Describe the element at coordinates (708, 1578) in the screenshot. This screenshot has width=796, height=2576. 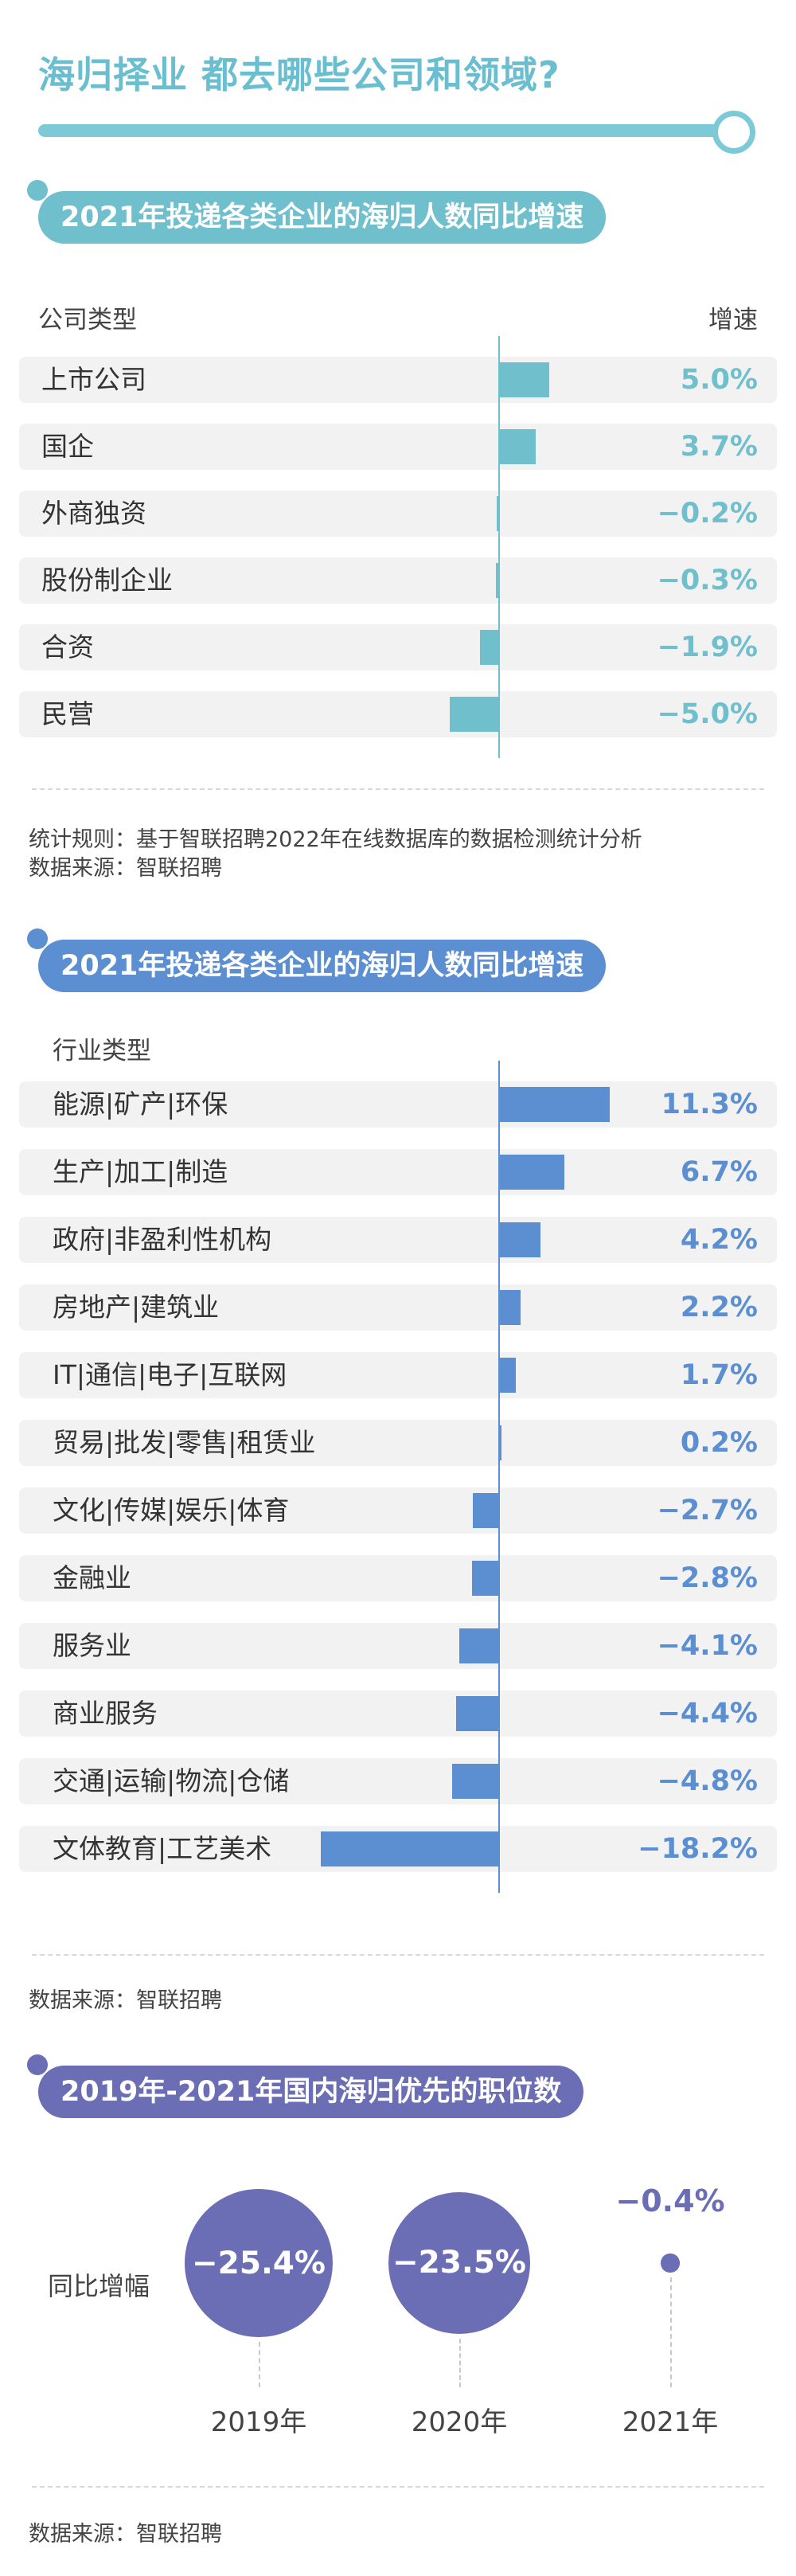
I see `value-label: −2.8%` at that location.